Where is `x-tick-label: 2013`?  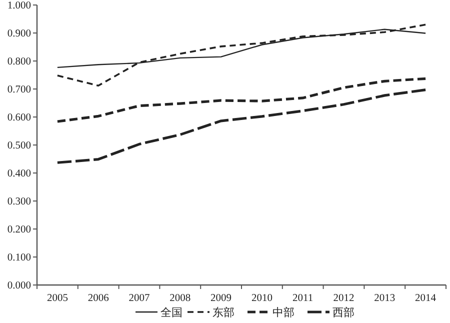
x-tick-label: 2013 is located at coordinates (385, 298).